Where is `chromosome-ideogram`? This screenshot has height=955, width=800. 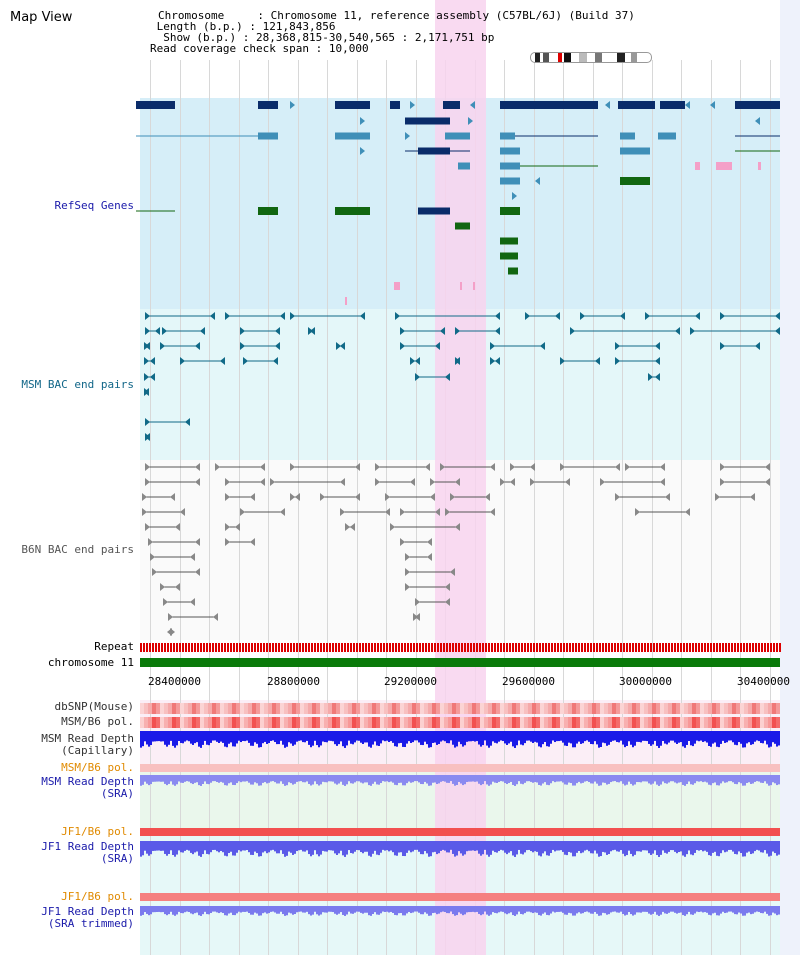 chromosome-ideogram is located at coordinates (591, 57).